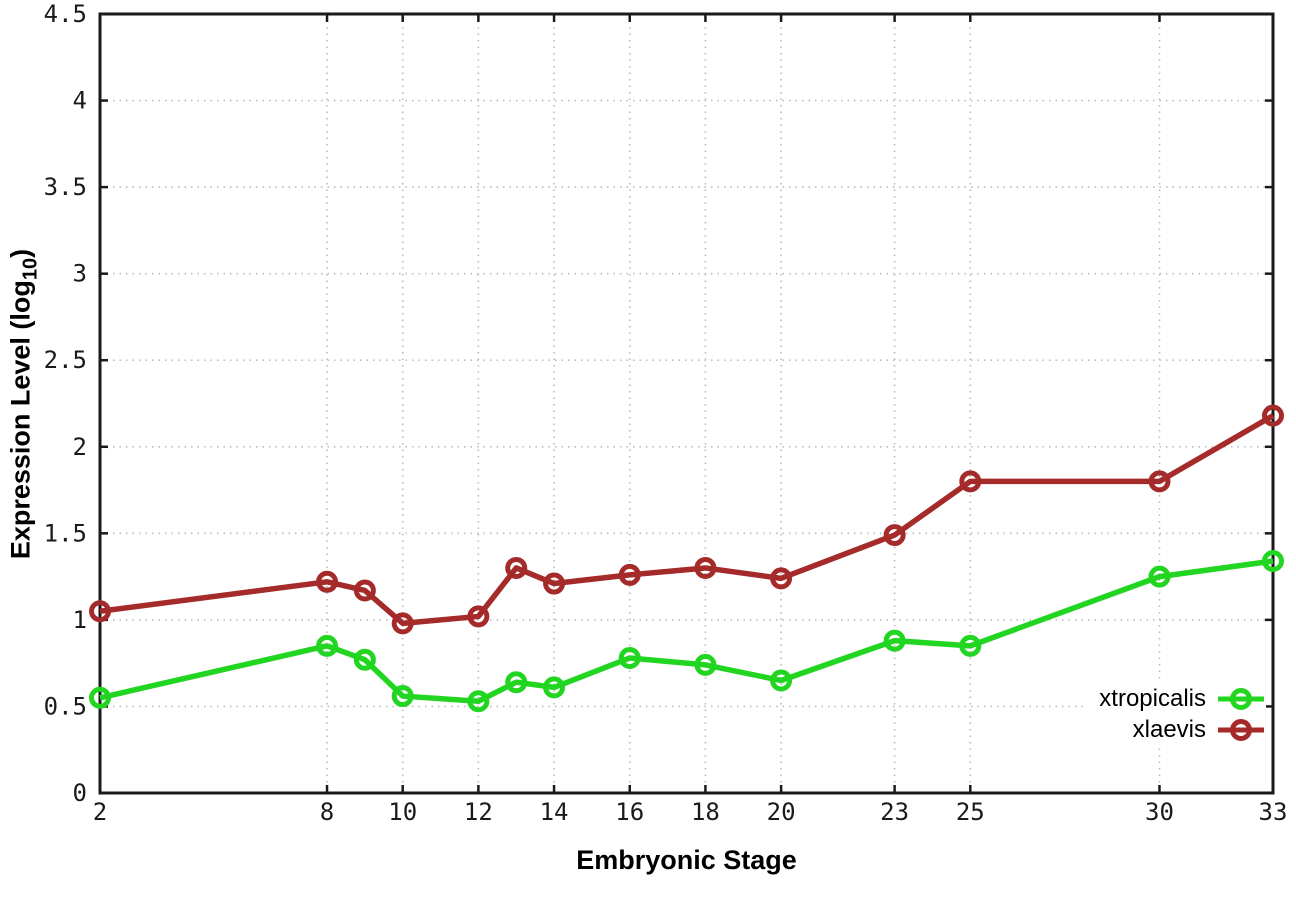 The height and width of the screenshot is (907, 1296). What do you see at coordinates (80, 793) in the screenshot?
I see `y-tick-label: 0` at bounding box center [80, 793].